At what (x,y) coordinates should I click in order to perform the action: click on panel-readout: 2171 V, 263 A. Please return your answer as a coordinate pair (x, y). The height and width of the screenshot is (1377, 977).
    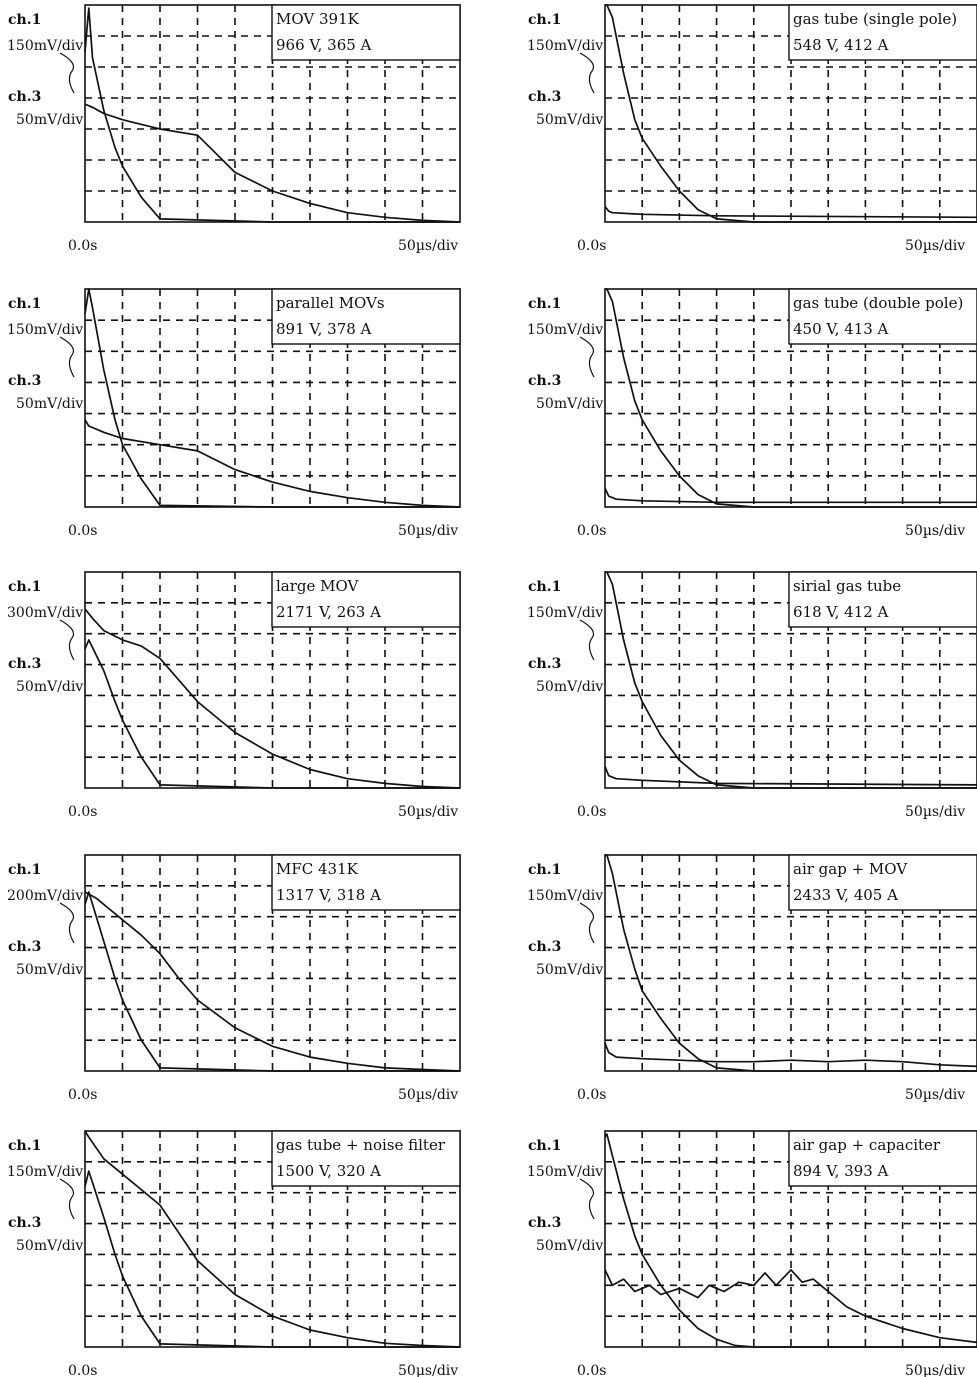
    Looking at the image, I should click on (328, 612).